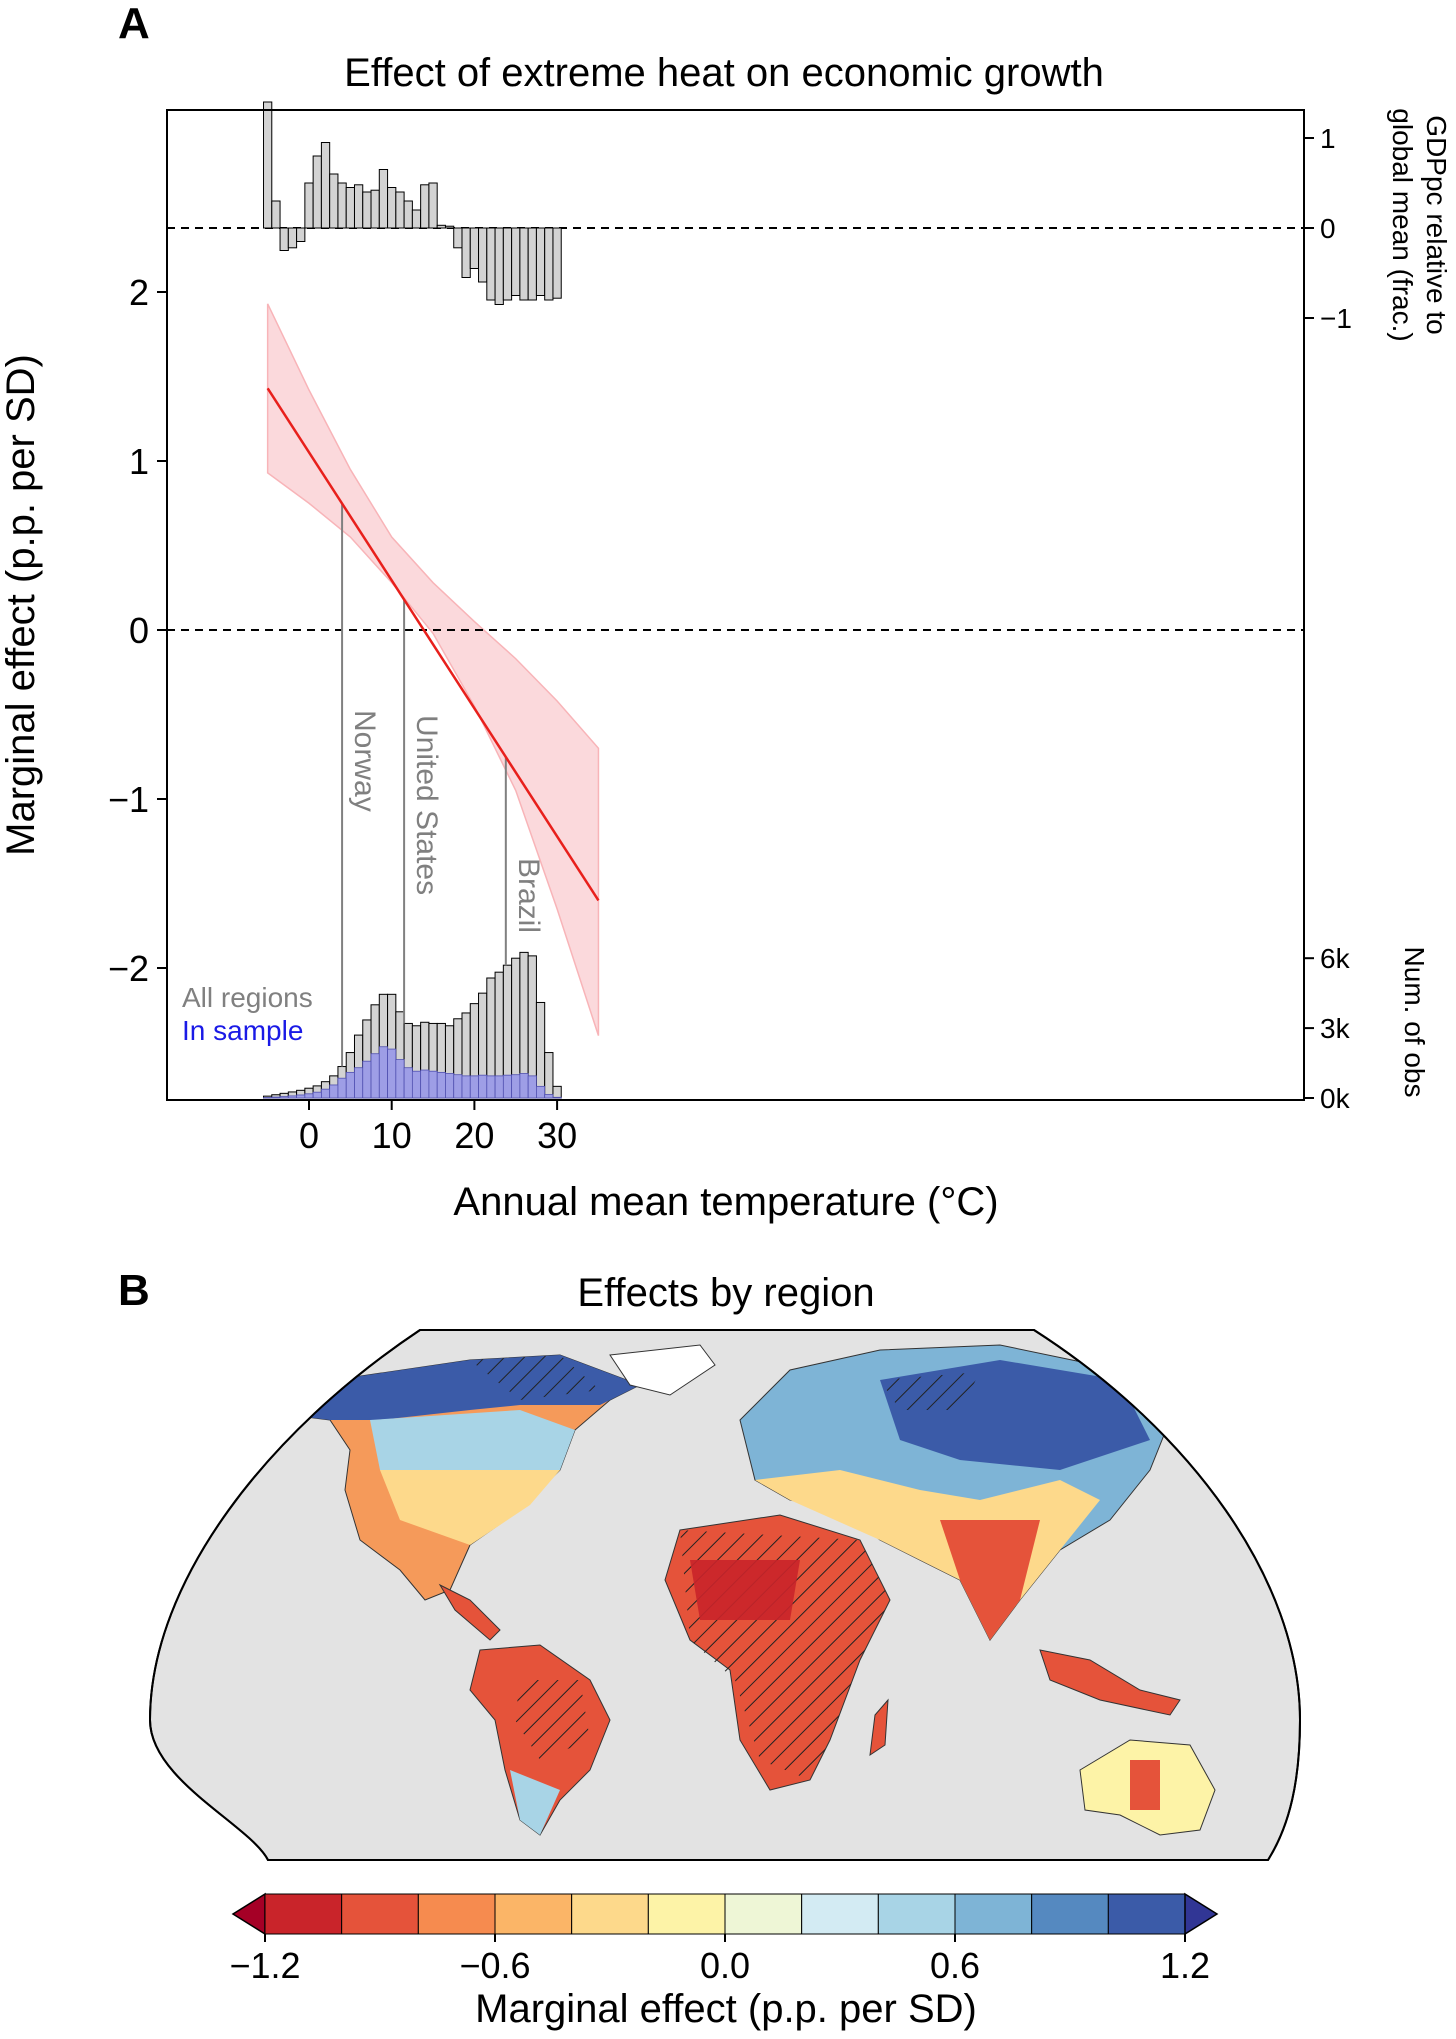 This screenshot has height=2039, width=1456. What do you see at coordinates (469, 1612) in the screenshot?
I see `map-central-america` at bounding box center [469, 1612].